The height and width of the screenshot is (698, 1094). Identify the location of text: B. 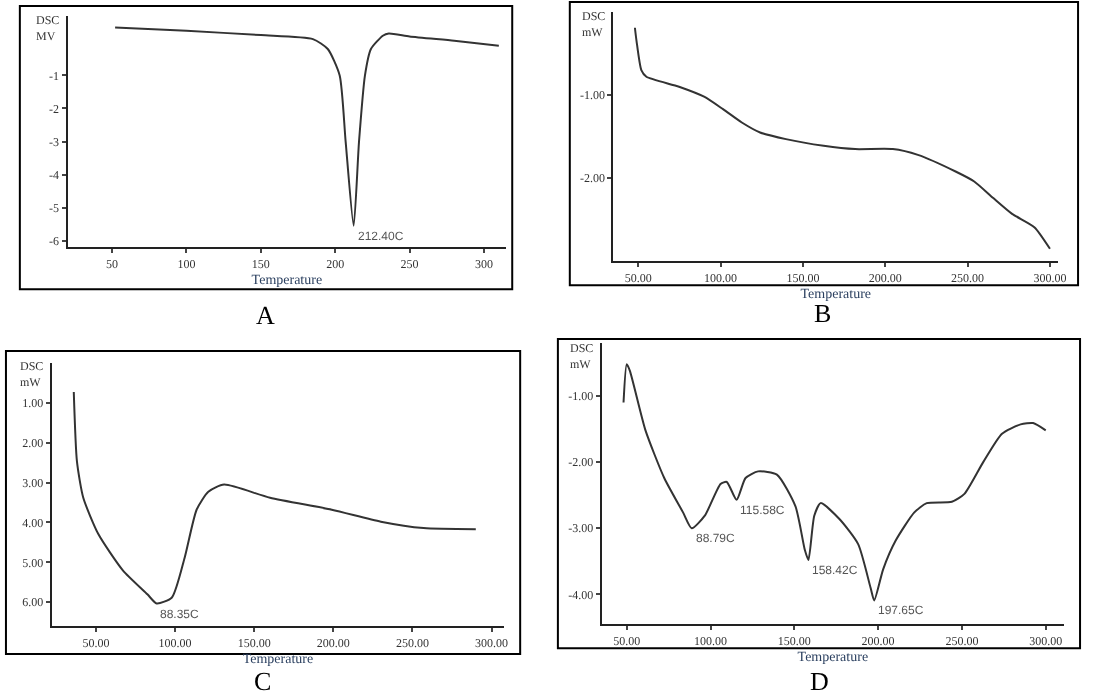
(823, 313).